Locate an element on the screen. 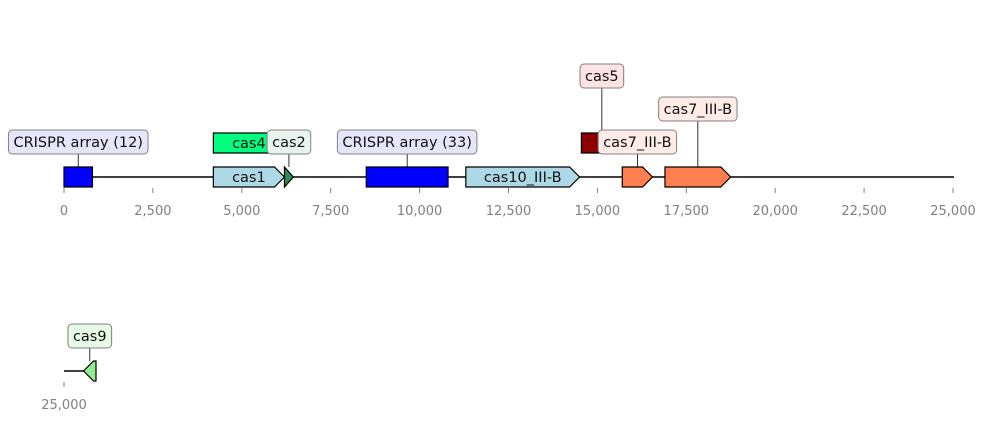  axis-tick-label: 7,500 is located at coordinates (330, 211).